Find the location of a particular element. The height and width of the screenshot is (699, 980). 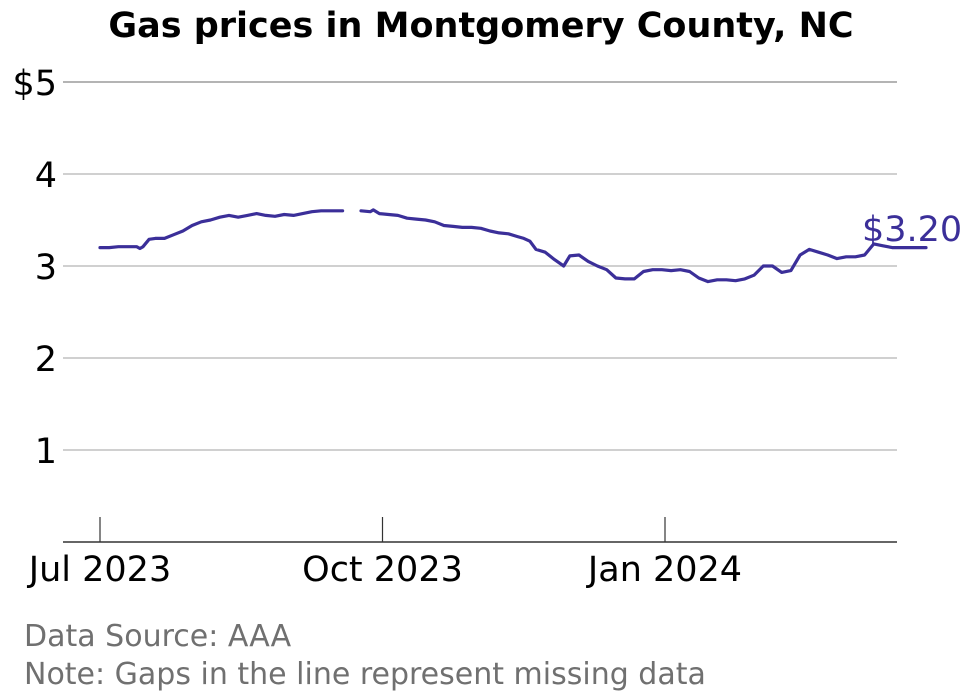

y-tick-label: 1 is located at coordinates (46, 452).